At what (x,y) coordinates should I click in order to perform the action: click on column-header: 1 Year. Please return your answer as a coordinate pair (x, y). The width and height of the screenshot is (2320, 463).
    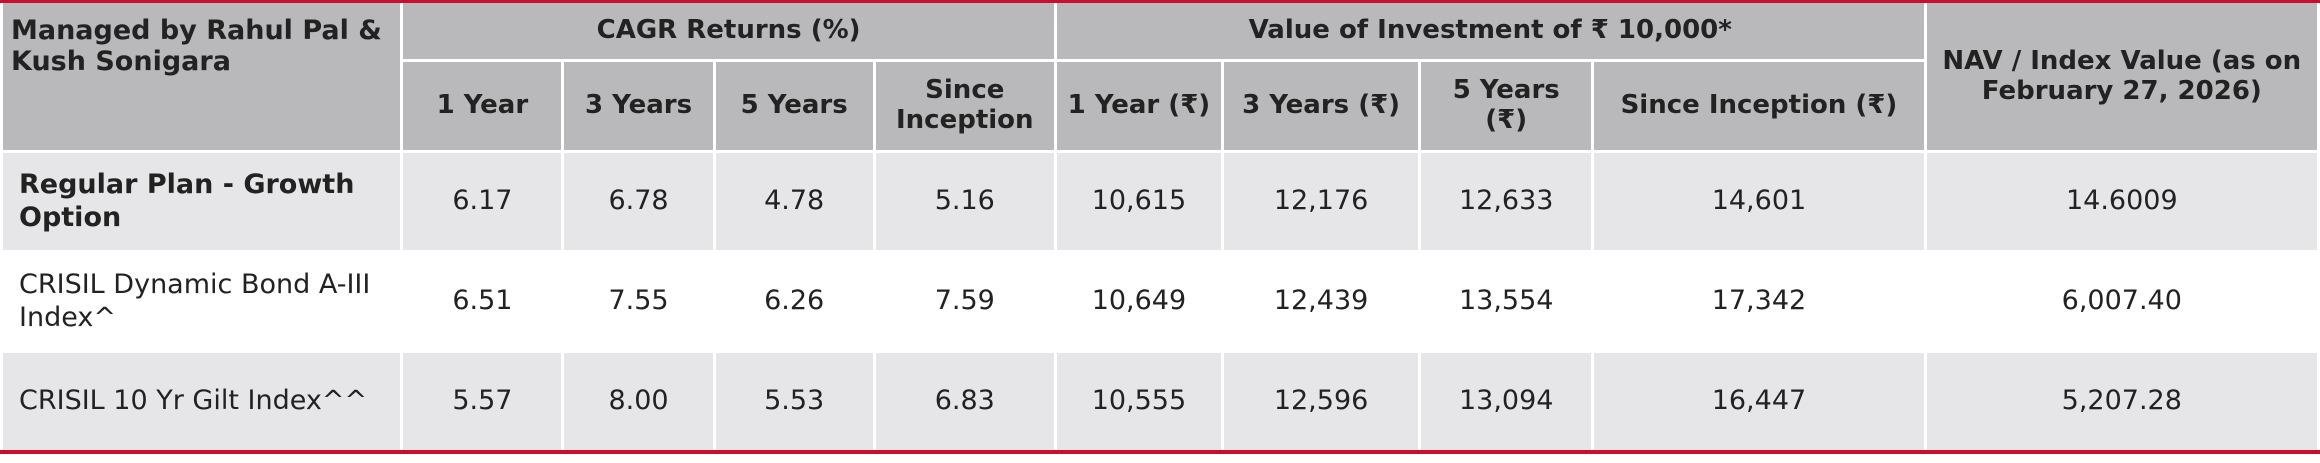
    Looking at the image, I should click on (482, 106).